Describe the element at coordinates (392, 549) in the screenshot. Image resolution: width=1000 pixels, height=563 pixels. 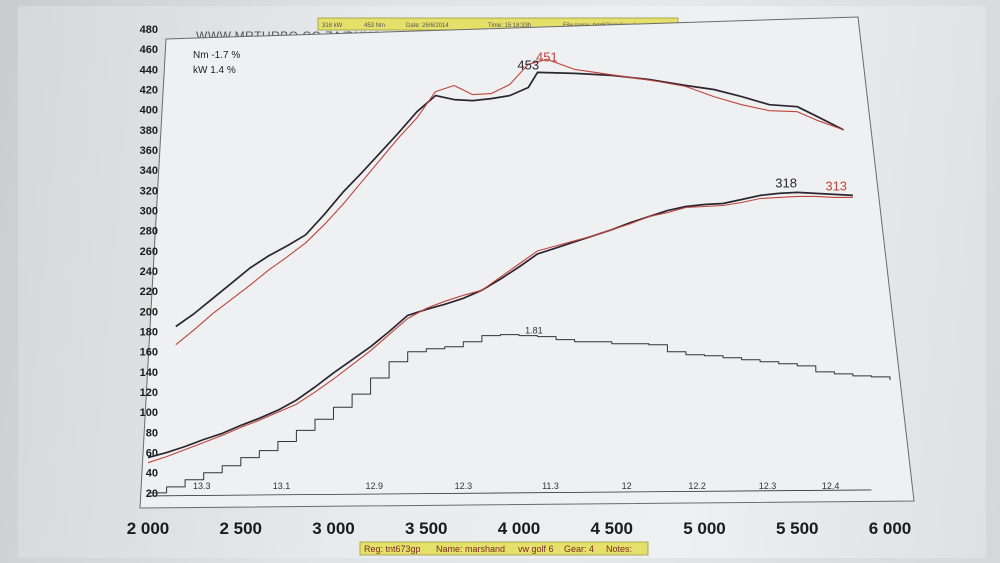
I see `footer-field: Reg: tnt673gp` at that location.